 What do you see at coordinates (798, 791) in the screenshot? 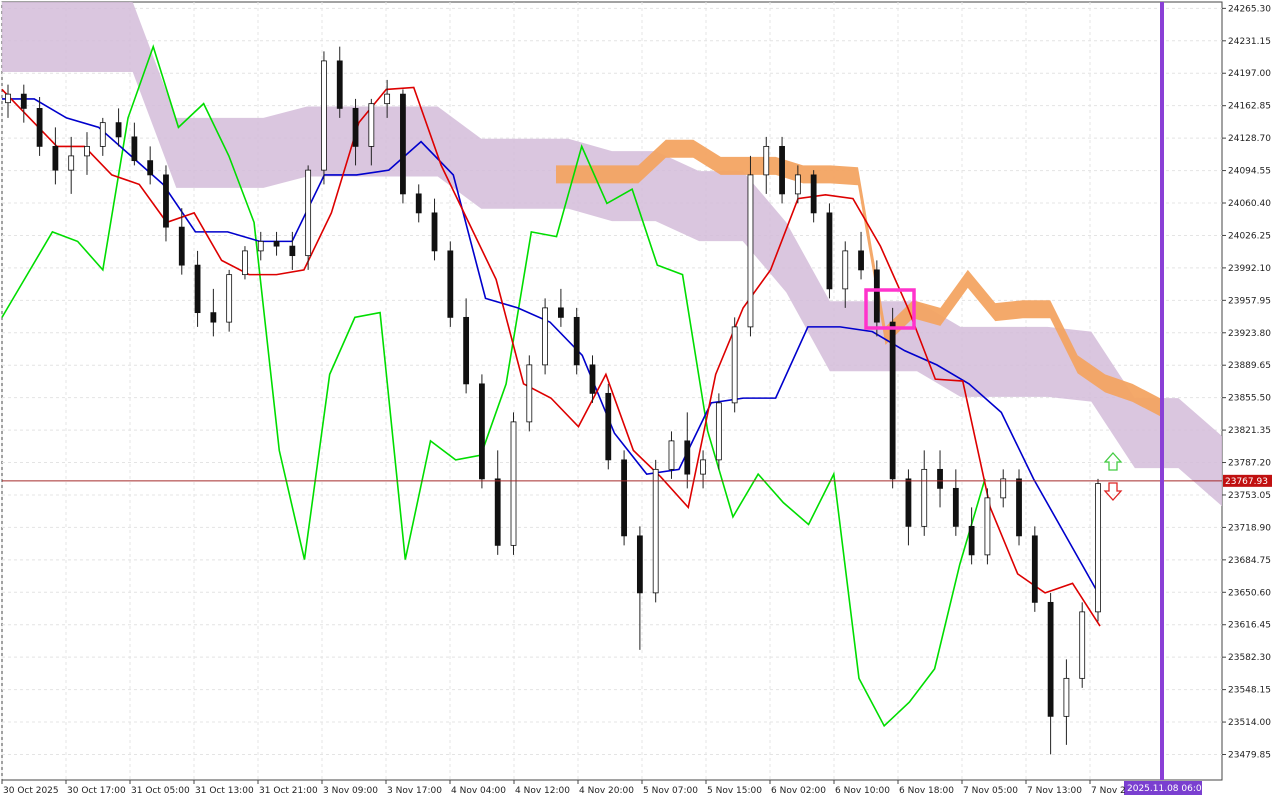
I see `x-tick-label: 6 Nov 02:00` at bounding box center [798, 791].